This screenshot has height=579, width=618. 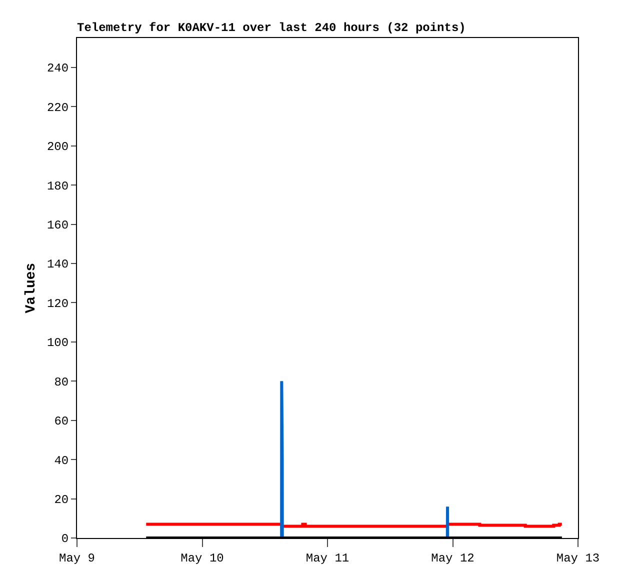 I want to click on y-tick-label: 120, so click(x=57, y=303).